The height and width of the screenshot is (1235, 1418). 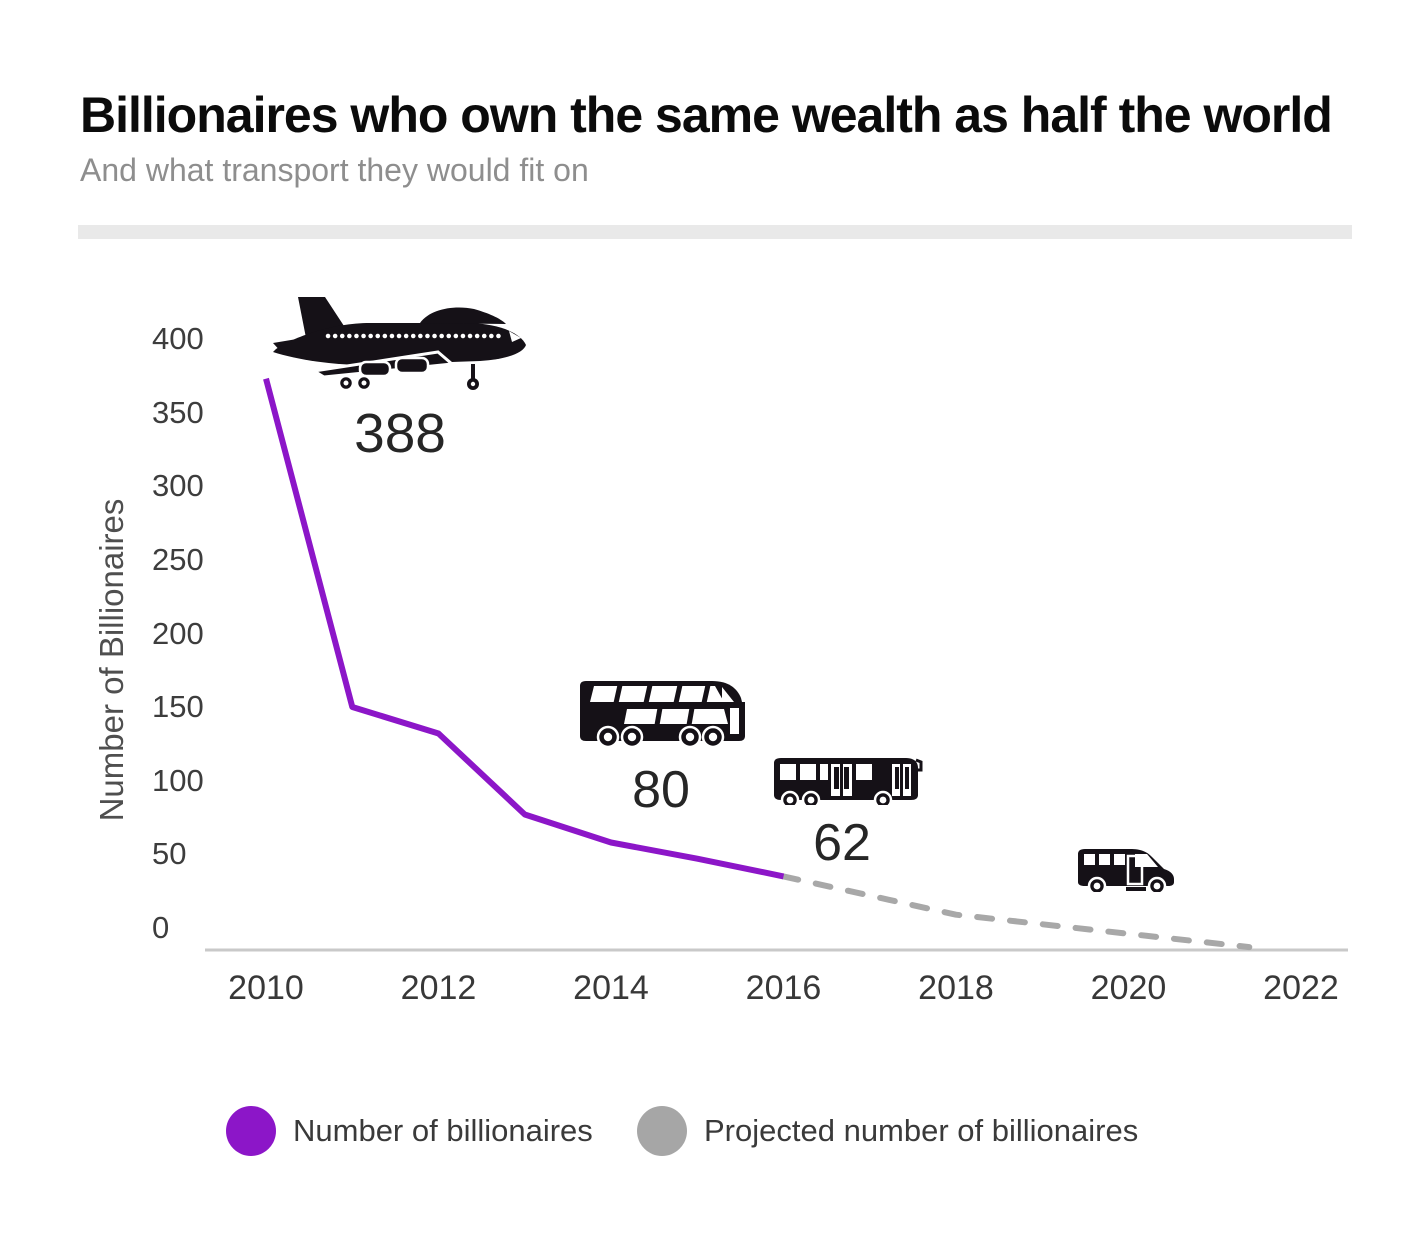 What do you see at coordinates (715, 232) in the screenshot?
I see `divider-bar` at bounding box center [715, 232].